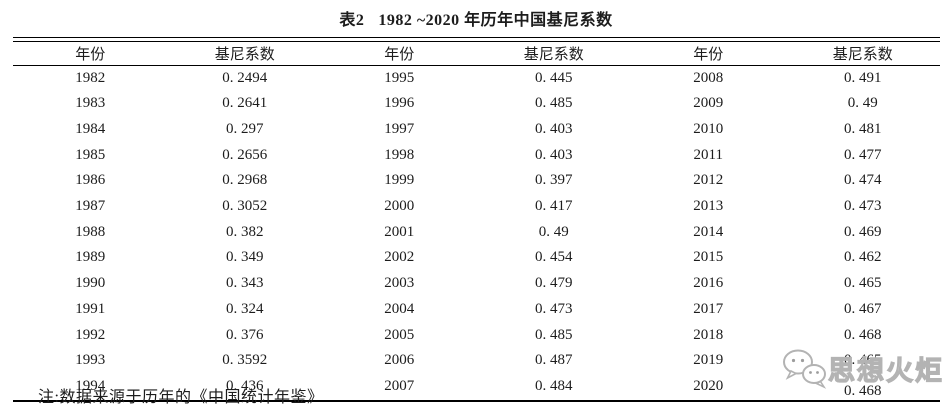 The width and height of the screenshot is (952, 415). What do you see at coordinates (476, 130) in the screenshot?
I see `table-row: 1984 0. 297 1997 0. 403 2010 0. 481` at bounding box center [476, 130].